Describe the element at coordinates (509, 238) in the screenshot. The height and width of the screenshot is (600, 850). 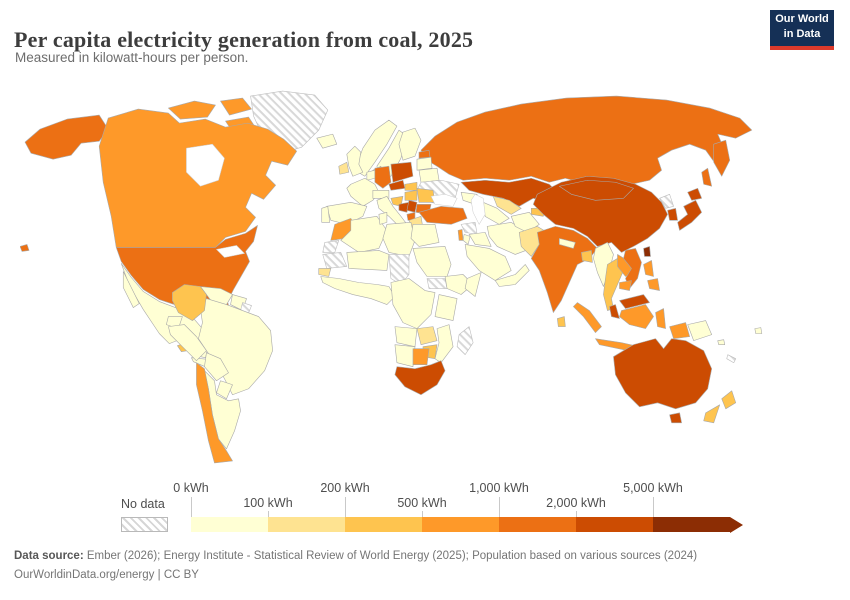
I see `country-iran` at that location.